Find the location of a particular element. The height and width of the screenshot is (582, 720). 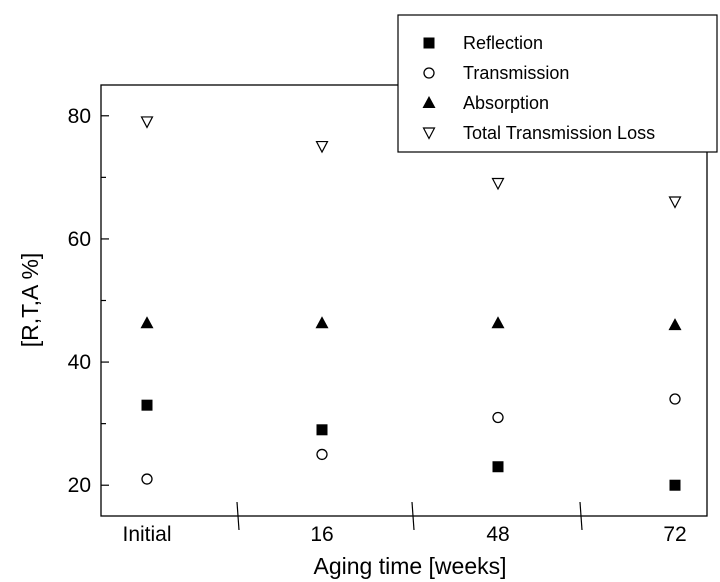

x-tick-label: 72 is located at coordinates (674, 534).